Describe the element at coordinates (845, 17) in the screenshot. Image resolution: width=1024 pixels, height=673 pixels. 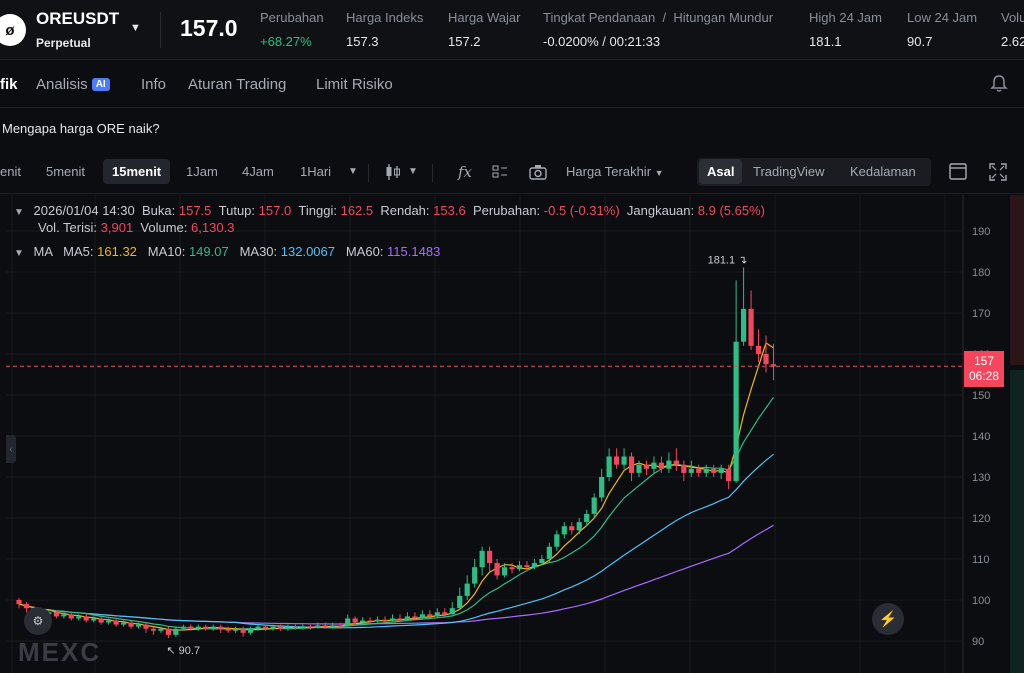
I see `stat-label: High 24 Jam` at that location.